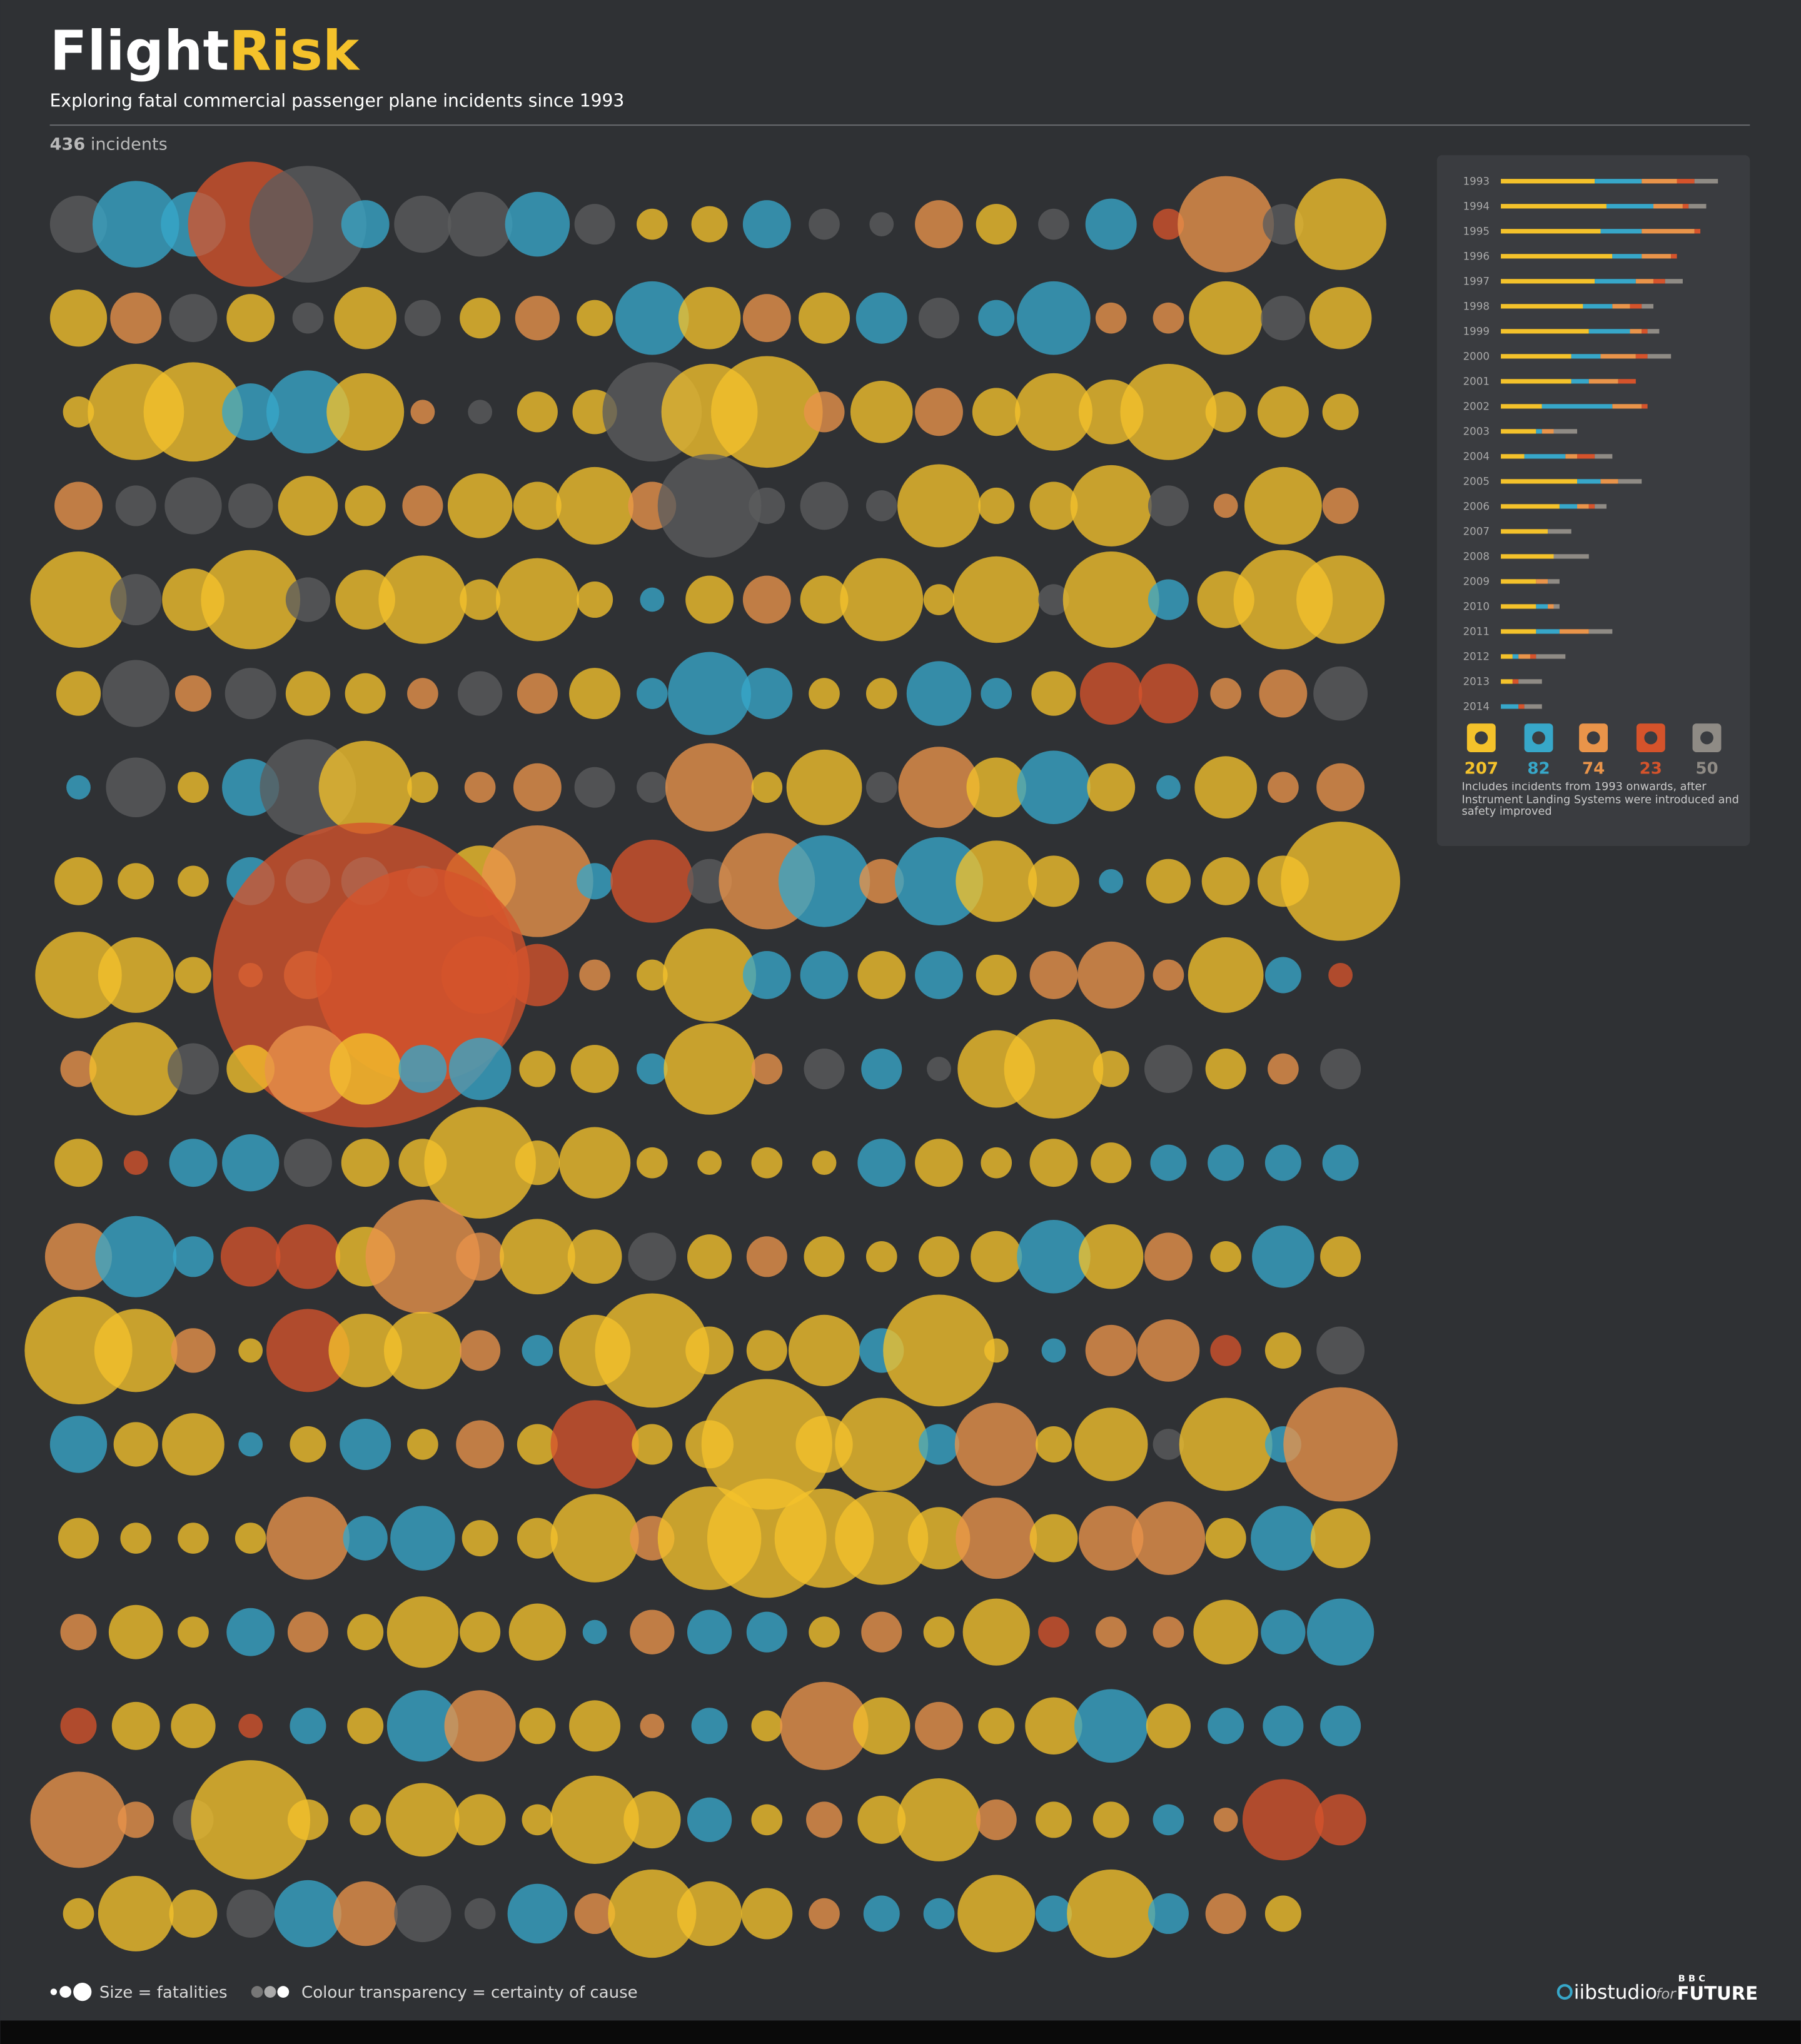 Image resolution: width=1801 pixels, height=2044 pixels. What do you see at coordinates (1477, 656) in the screenshot?
I see `year-label: 2012` at bounding box center [1477, 656].